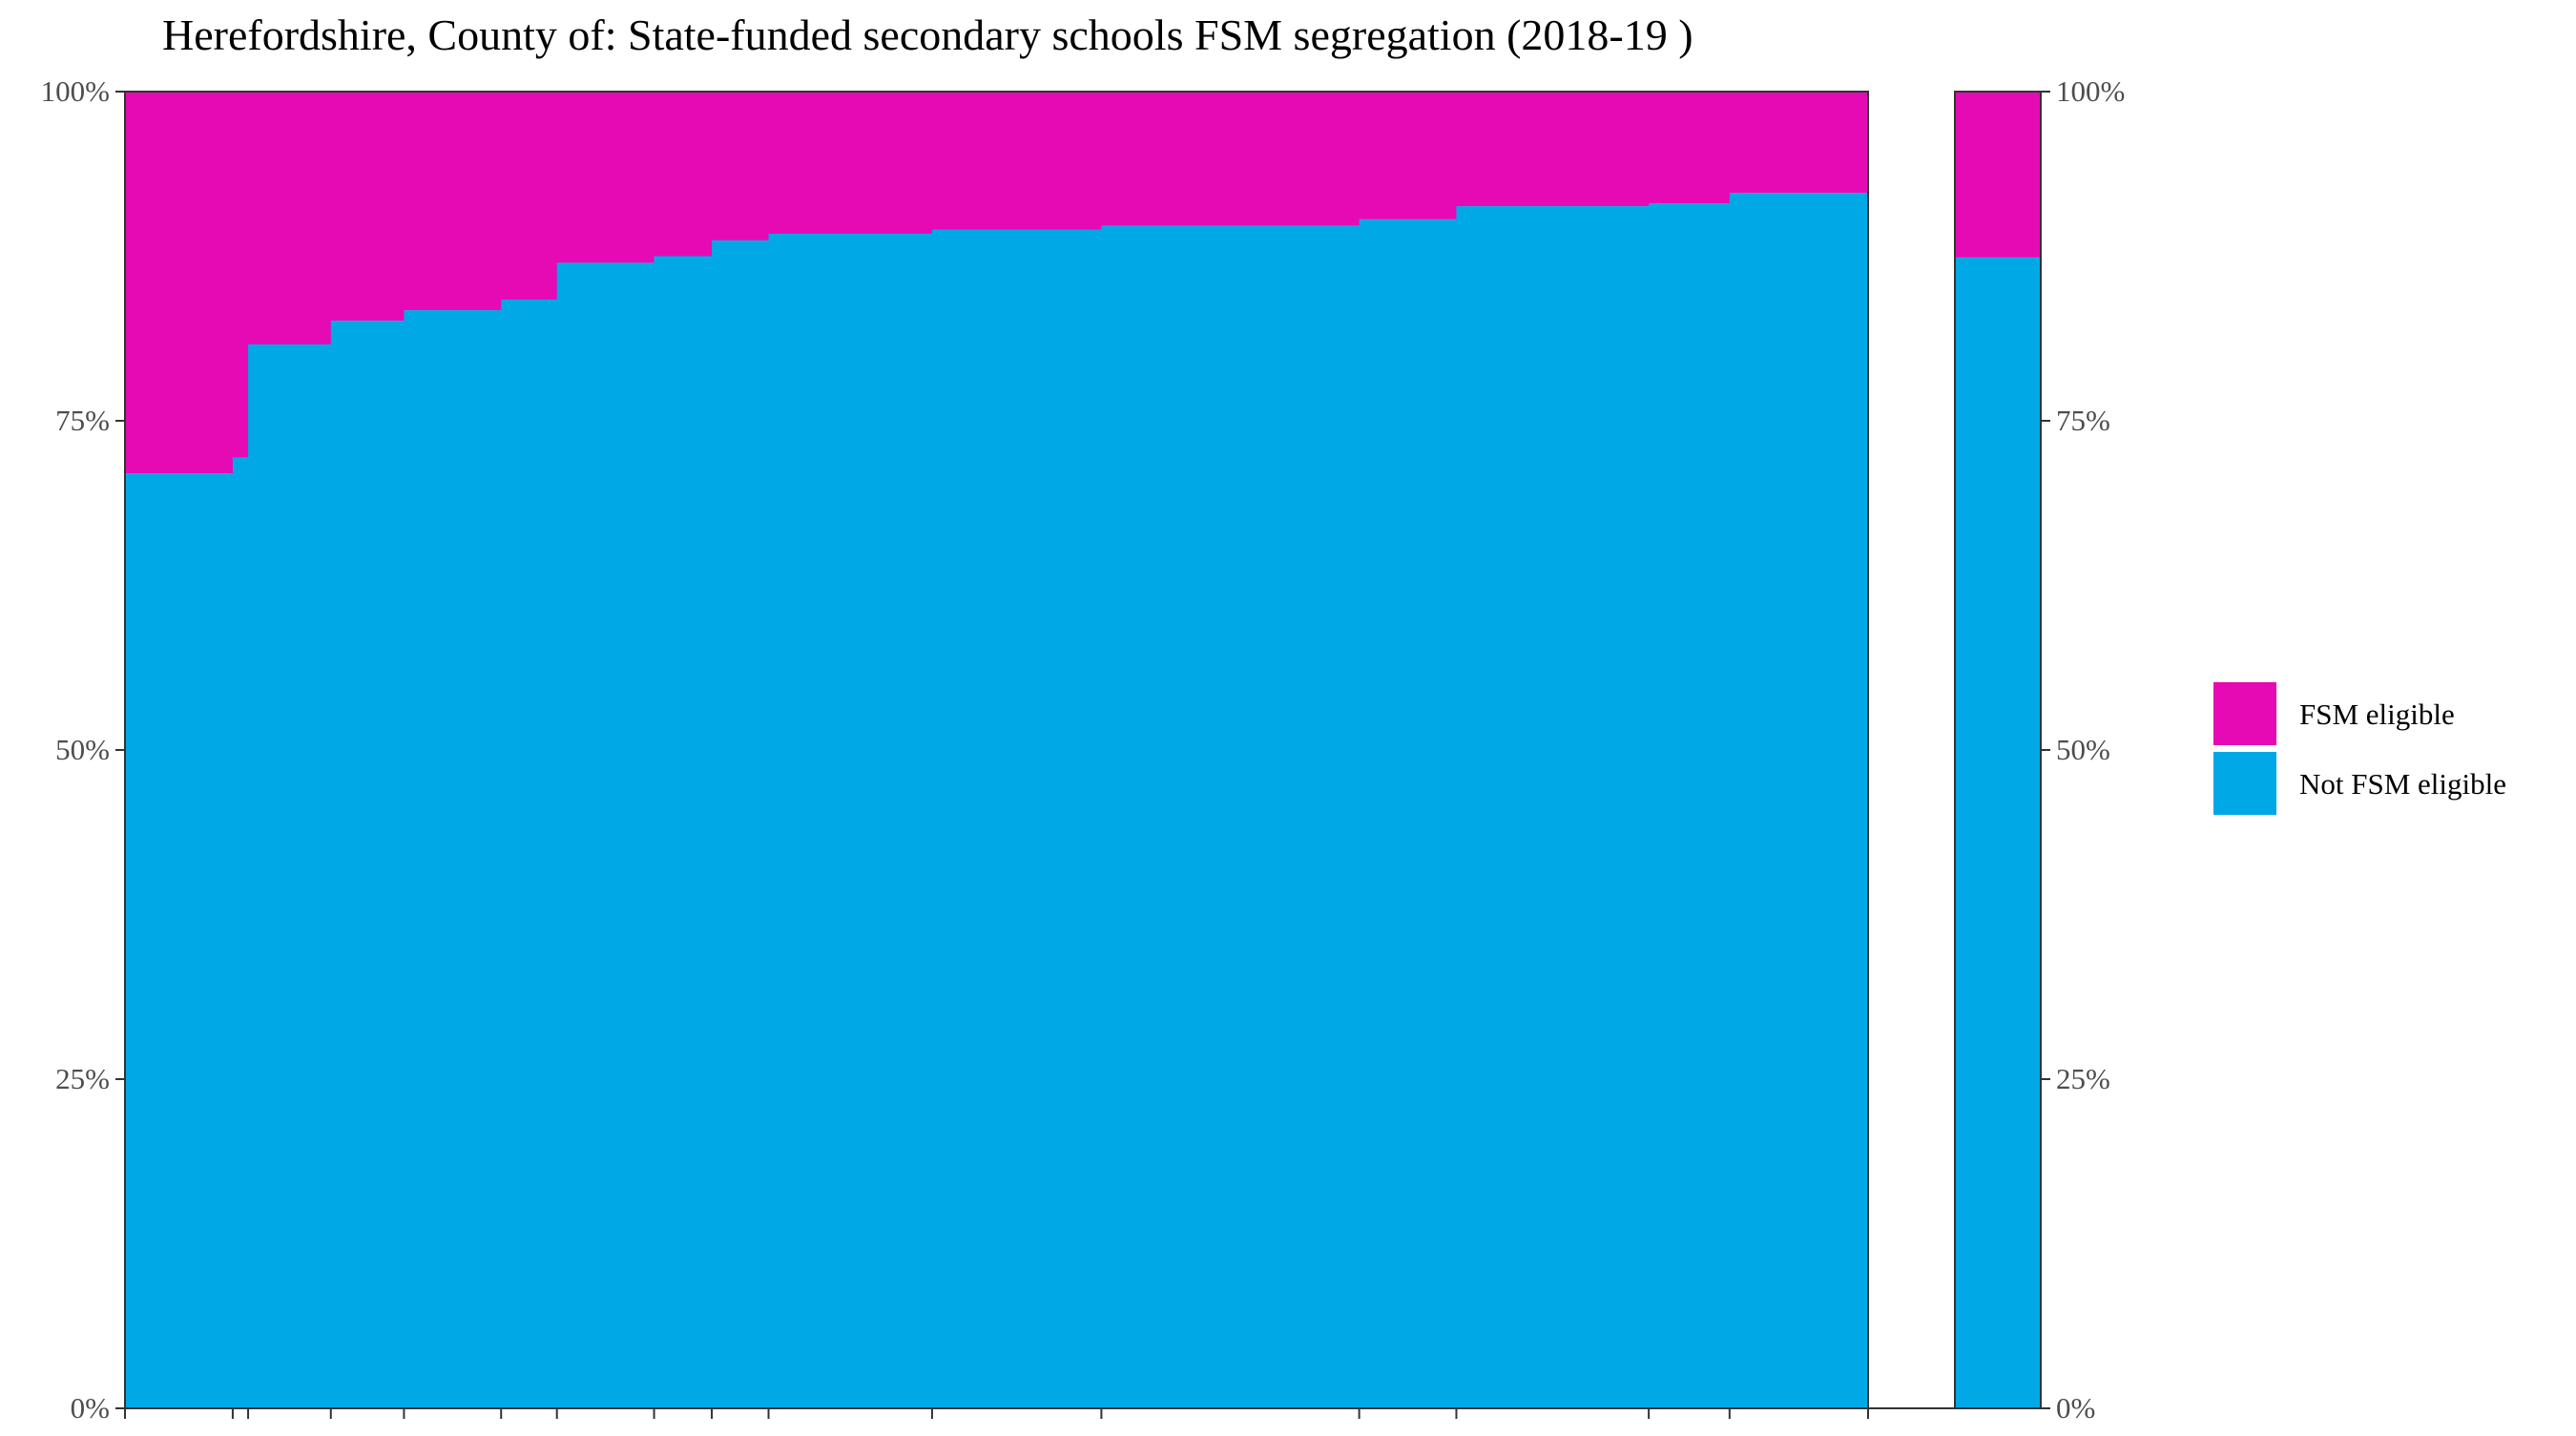 The height and width of the screenshot is (1436, 2576). Describe the element at coordinates (2244, 713) in the screenshot. I see `legend-swatch-fsm` at that location.